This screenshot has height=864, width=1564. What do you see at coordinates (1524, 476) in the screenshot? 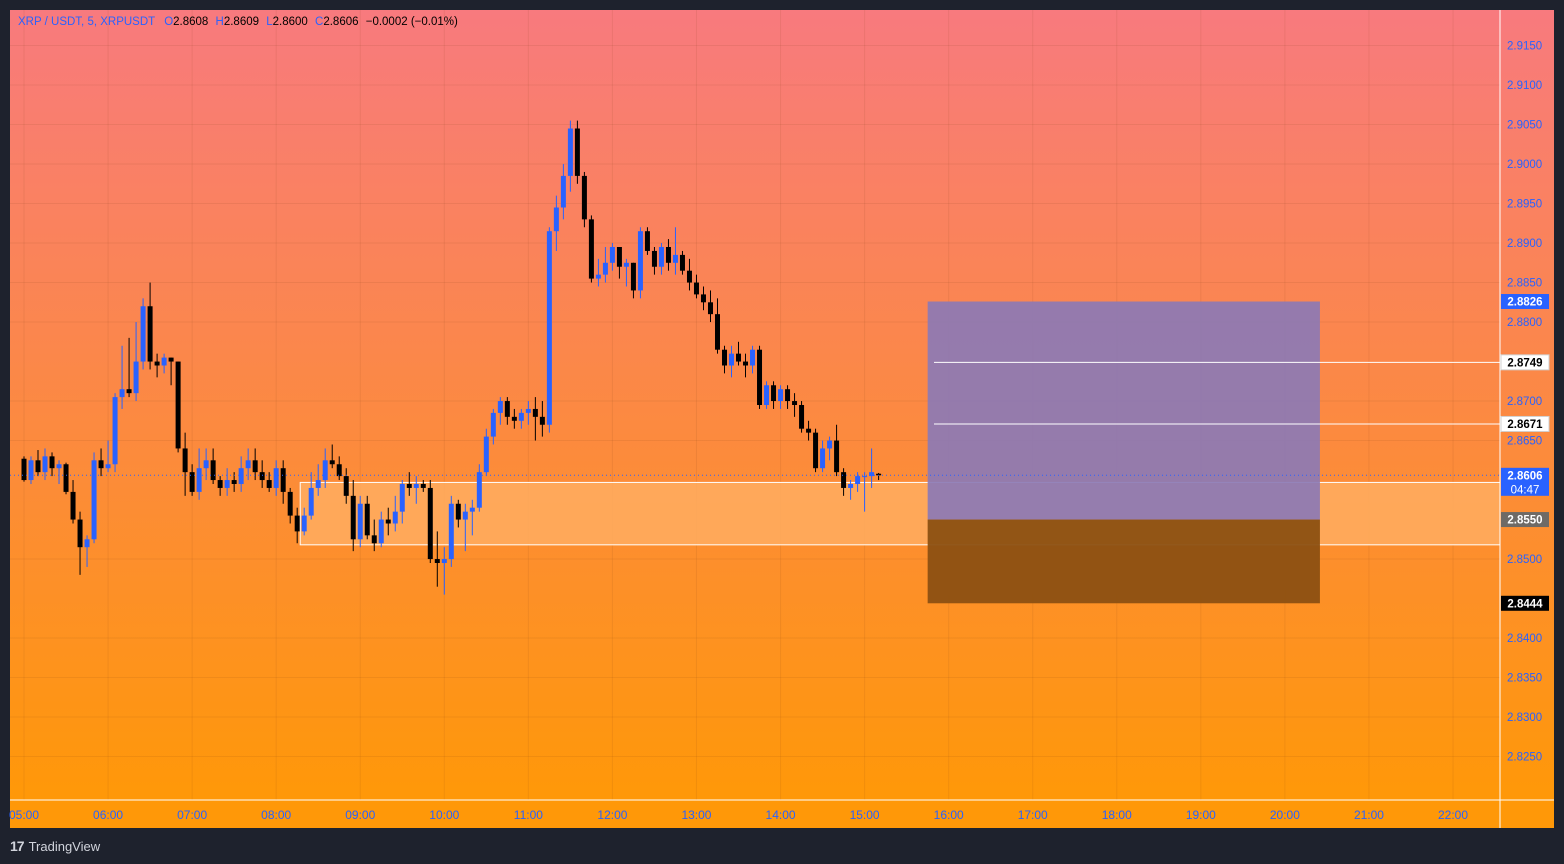
I see `current-price-label: 2.8606` at bounding box center [1524, 476].